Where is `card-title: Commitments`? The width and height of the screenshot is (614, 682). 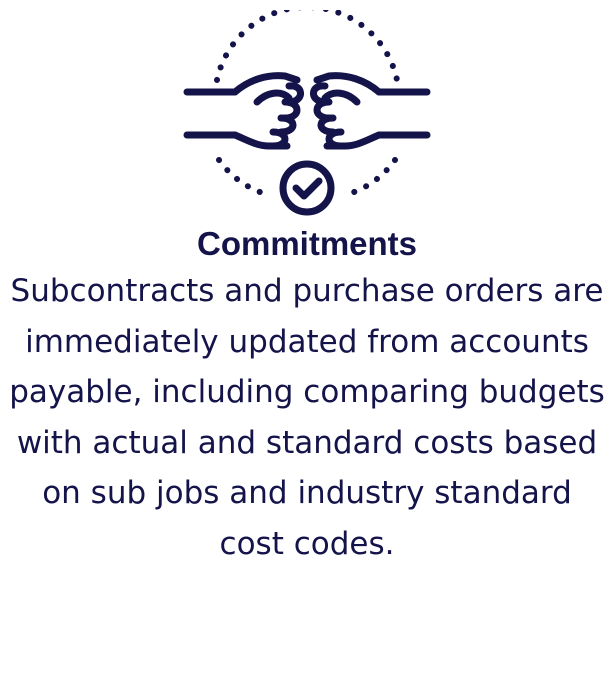 card-title: Commitments is located at coordinates (307, 243).